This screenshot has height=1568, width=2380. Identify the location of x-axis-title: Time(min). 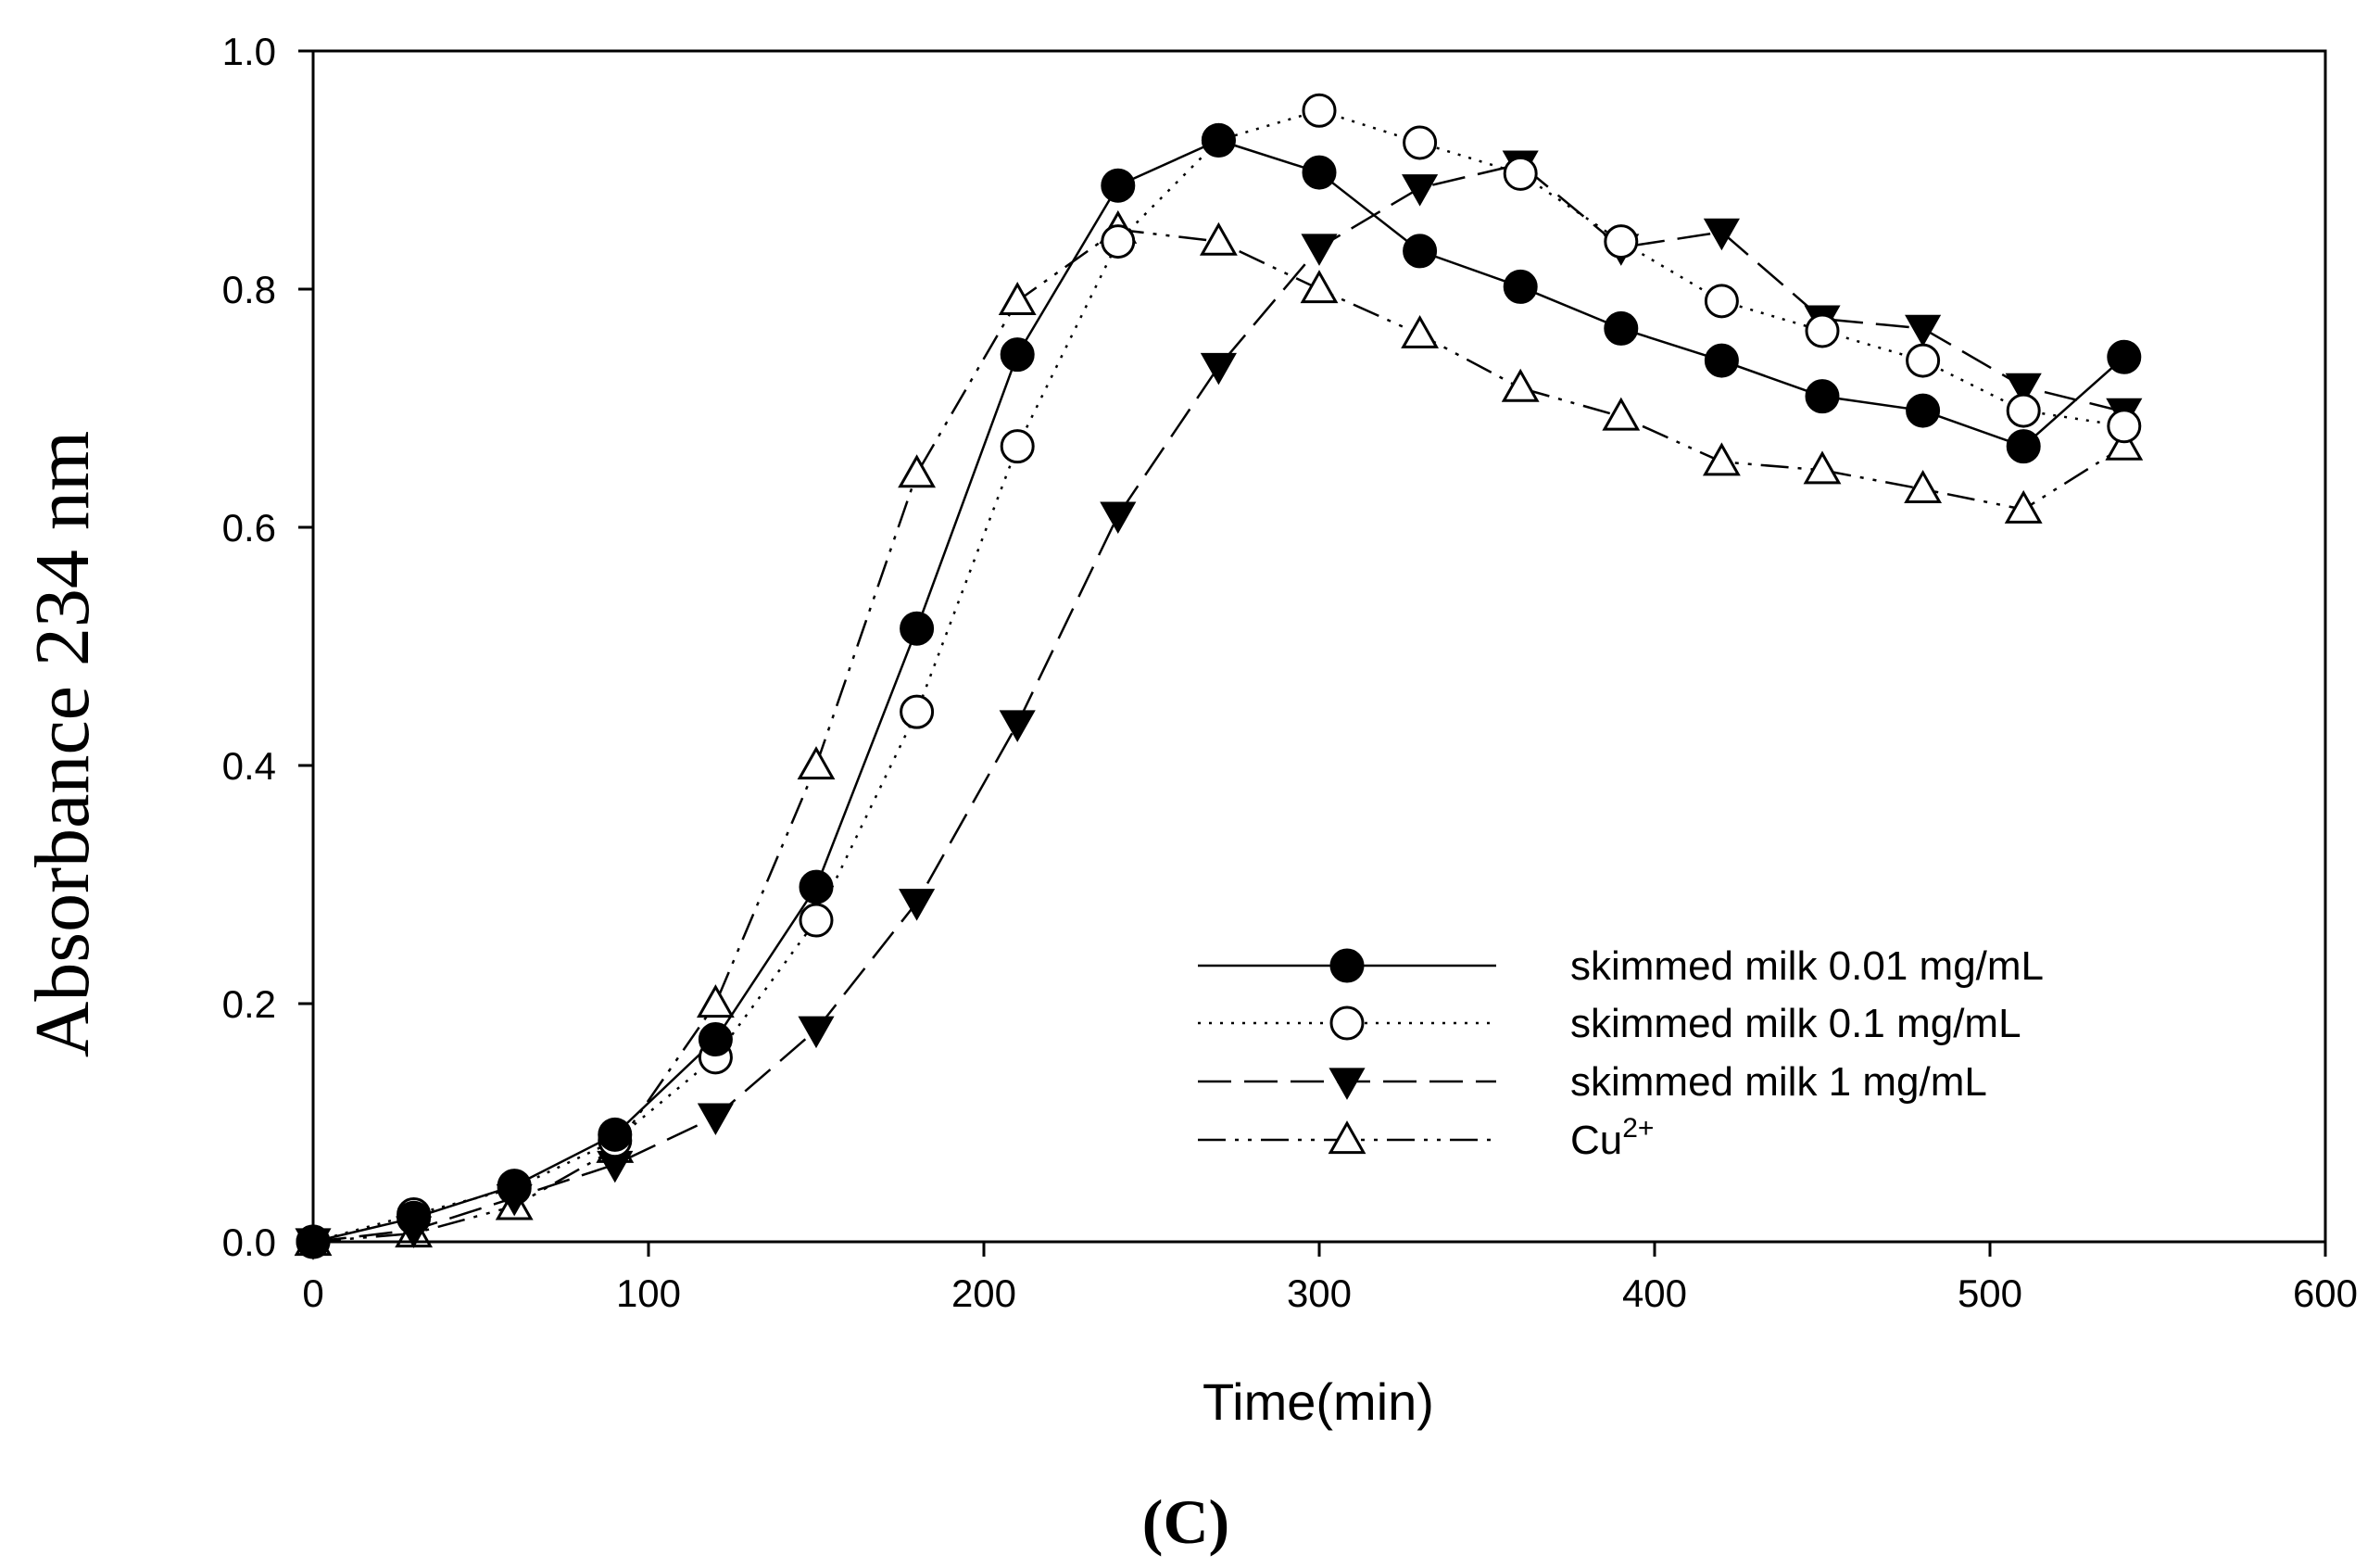
(1318, 1401).